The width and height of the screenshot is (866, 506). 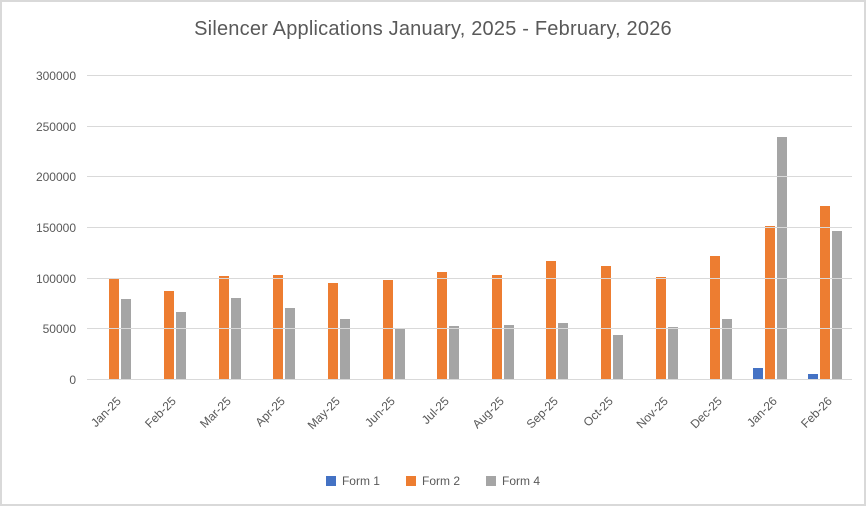 I want to click on y-axis: 0 50000 100000 150000 200000 250000 300000, so click(x=41, y=228).